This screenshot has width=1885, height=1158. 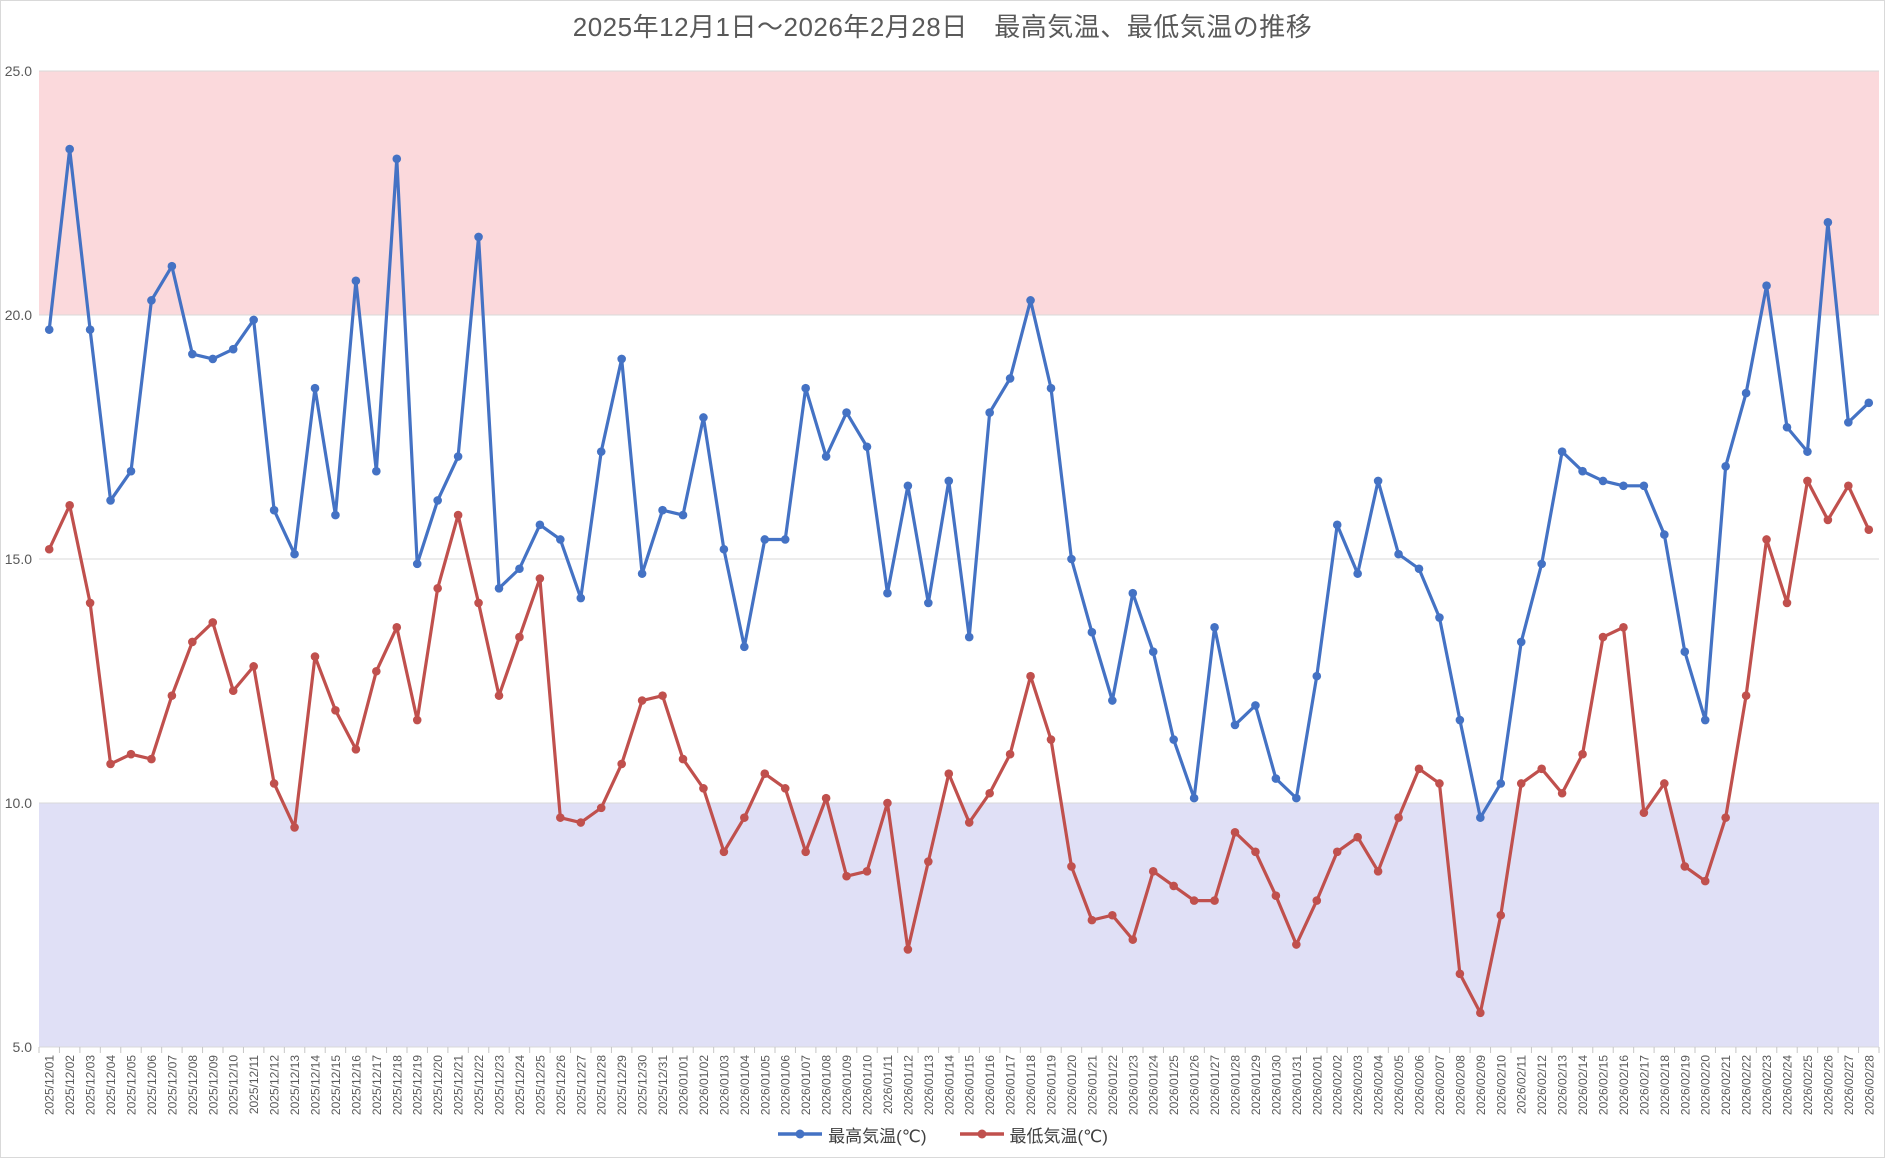 I want to click on x-axis-label: 2025/12/21, so click(x=459, y=1085).